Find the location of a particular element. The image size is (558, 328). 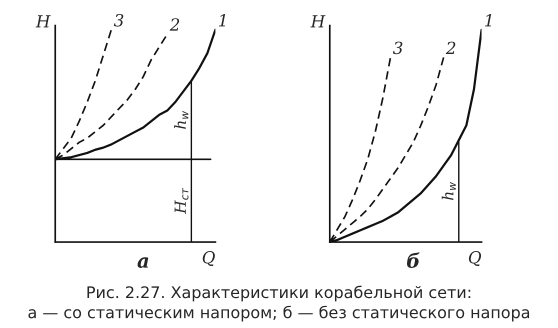

text: Рис. 2.27. Характеристики корабельной сети: а — со статическим напором; б — без статического напора is located at coordinates (279, 304).